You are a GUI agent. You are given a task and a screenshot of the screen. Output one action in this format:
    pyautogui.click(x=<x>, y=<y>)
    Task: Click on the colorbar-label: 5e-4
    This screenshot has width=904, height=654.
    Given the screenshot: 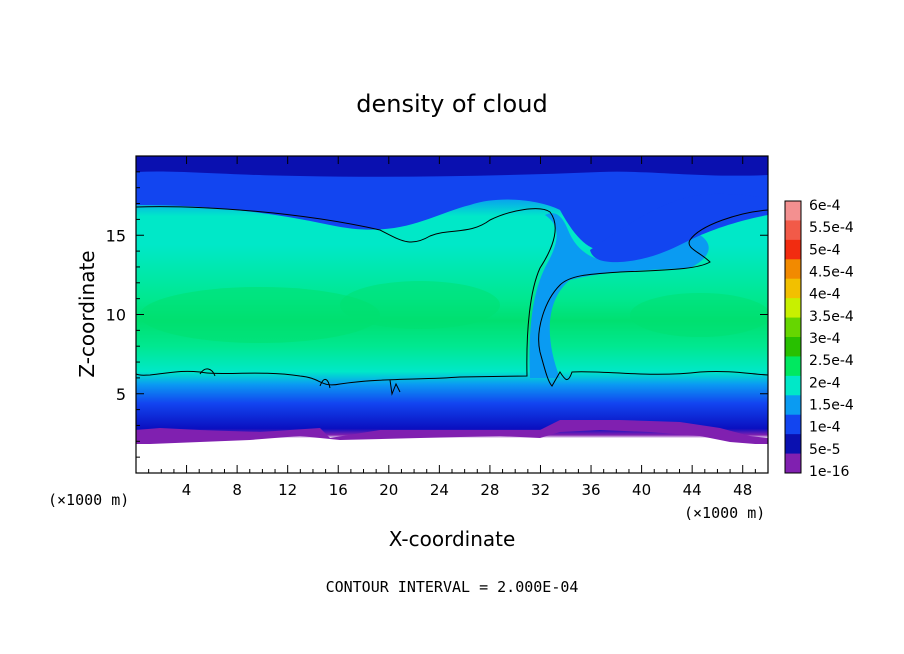 What is the action you would take?
    pyautogui.click(x=825, y=250)
    